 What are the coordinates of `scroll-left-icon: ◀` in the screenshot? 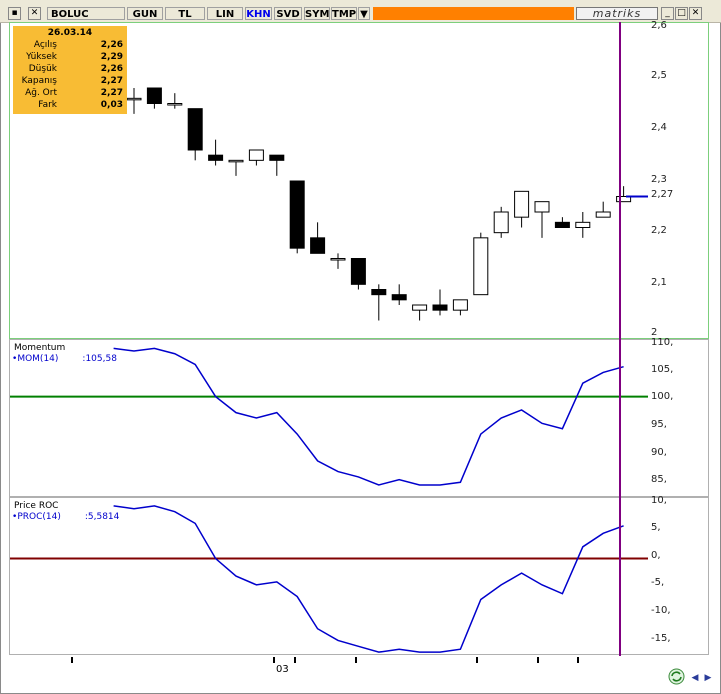 It's located at (695, 678).